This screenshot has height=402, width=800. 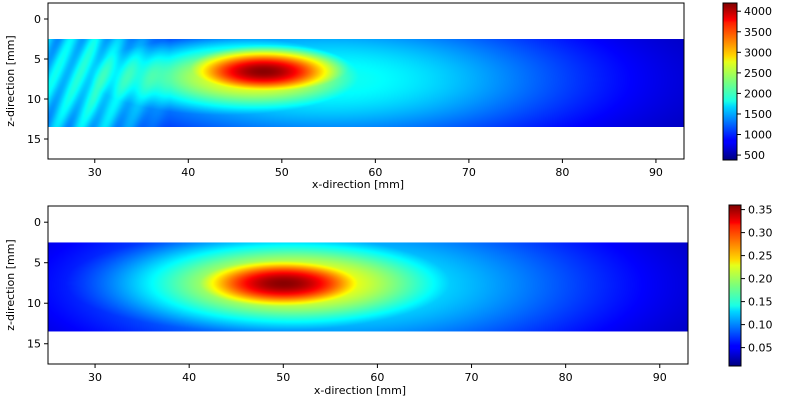 What do you see at coordinates (760, 256) in the screenshot?
I see `colorbar-tick-label: 0.25` at bounding box center [760, 256].